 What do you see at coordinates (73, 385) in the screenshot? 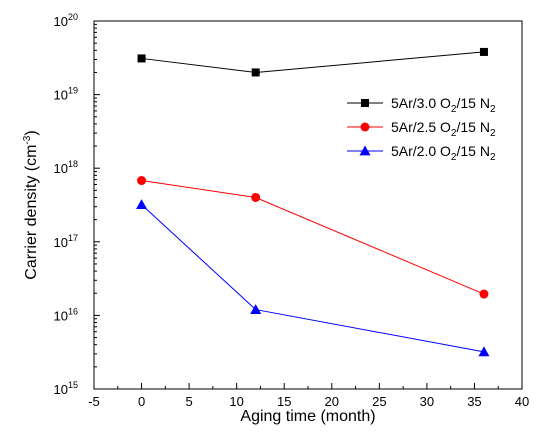
I see `y-tick-exponent: 15` at bounding box center [73, 385].